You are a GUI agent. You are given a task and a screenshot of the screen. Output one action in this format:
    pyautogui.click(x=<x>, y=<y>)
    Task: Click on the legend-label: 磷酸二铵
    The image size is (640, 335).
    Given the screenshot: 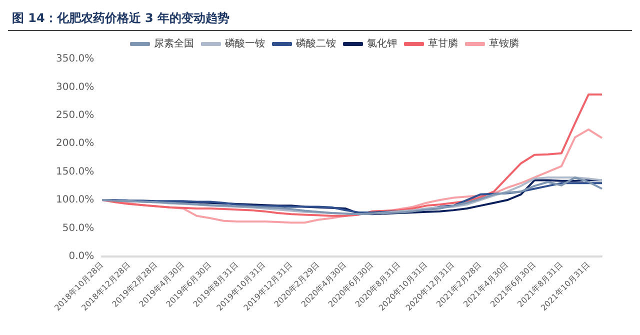 What is the action you would take?
    pyautogui.click(x=315, y=44)
    